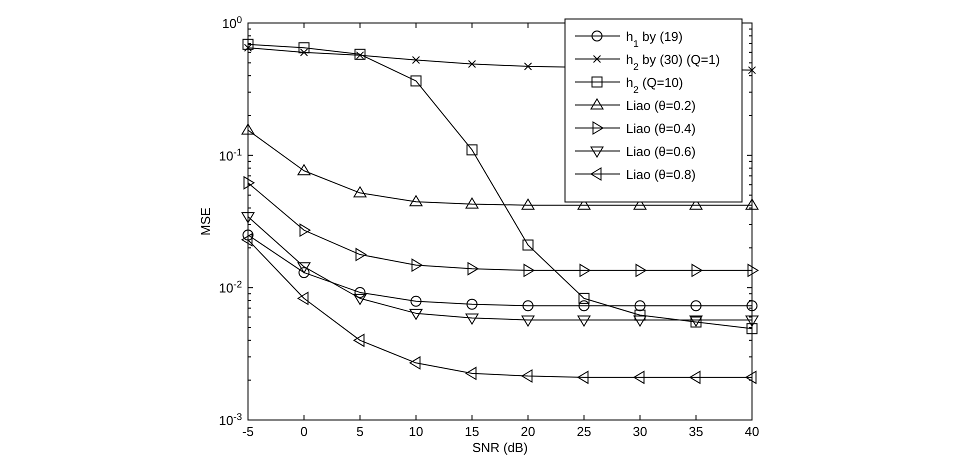 Image resolution: width=958 pixels, height=458 pixels. What do you see at coordinates (360, 431) in the screenshot?
I see `x-tick-label: 5` at bounding box center [360, 431].